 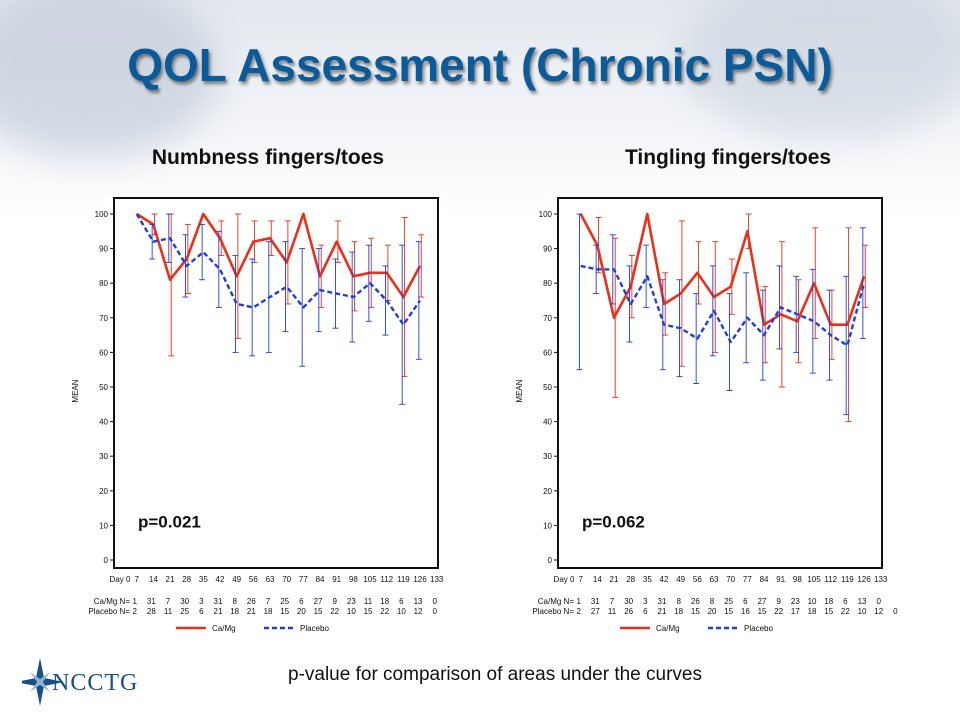 I want to click on x-tick-label: 126, so click(x=420, y=579).